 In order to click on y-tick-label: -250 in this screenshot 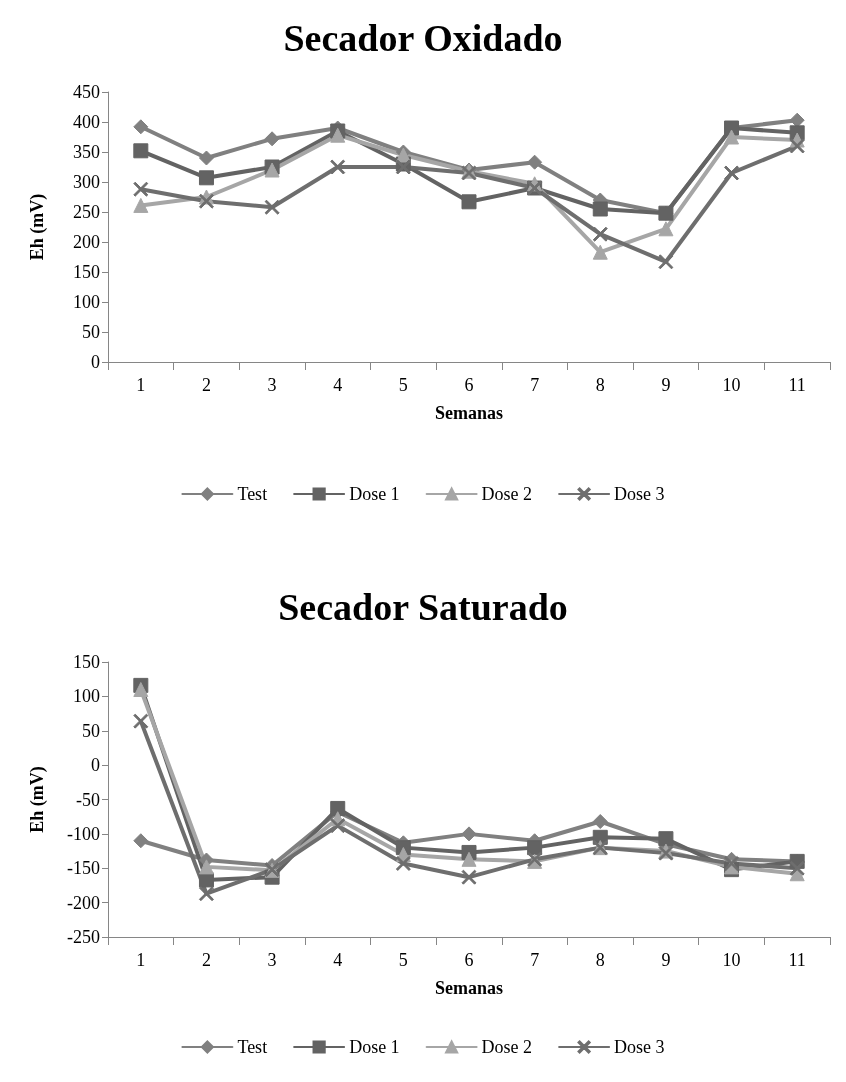, I will do `click(83, 937)`.